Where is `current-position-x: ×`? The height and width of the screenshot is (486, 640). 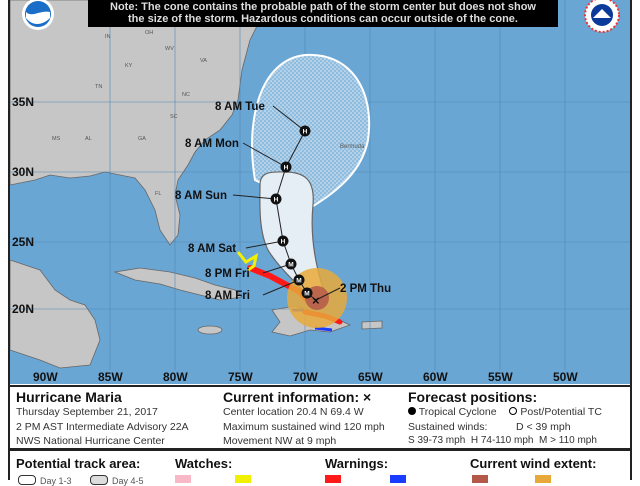 current-position-x: × is located at coordinates (316, 300).